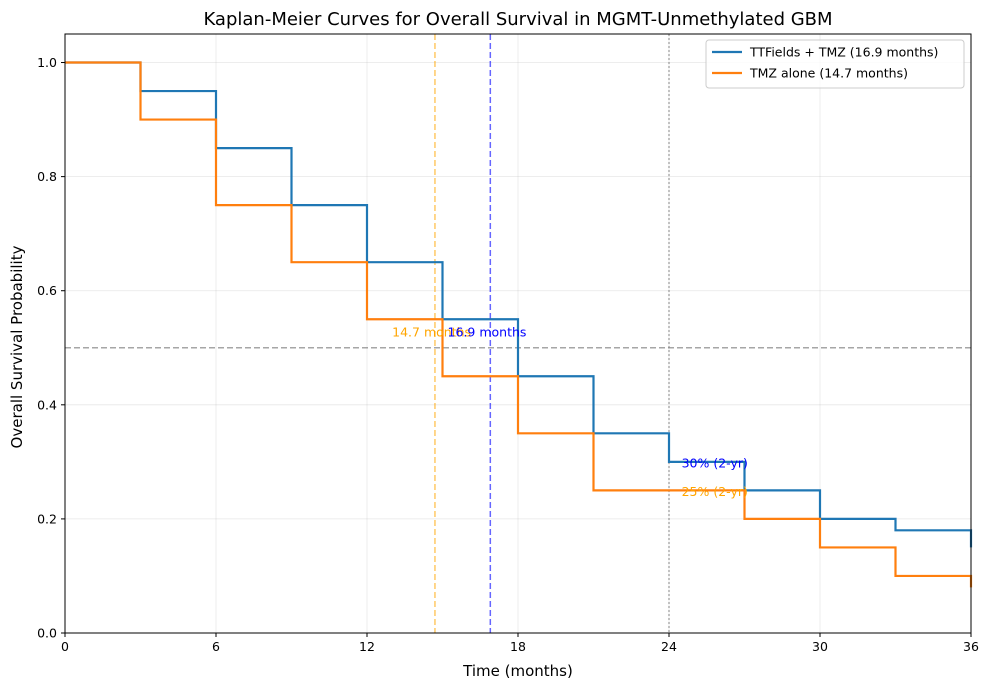  What do you see at coordinates (216, 646) in the screenshot?
I see `x-tick-label: 6` at bounding box center [216, 646].